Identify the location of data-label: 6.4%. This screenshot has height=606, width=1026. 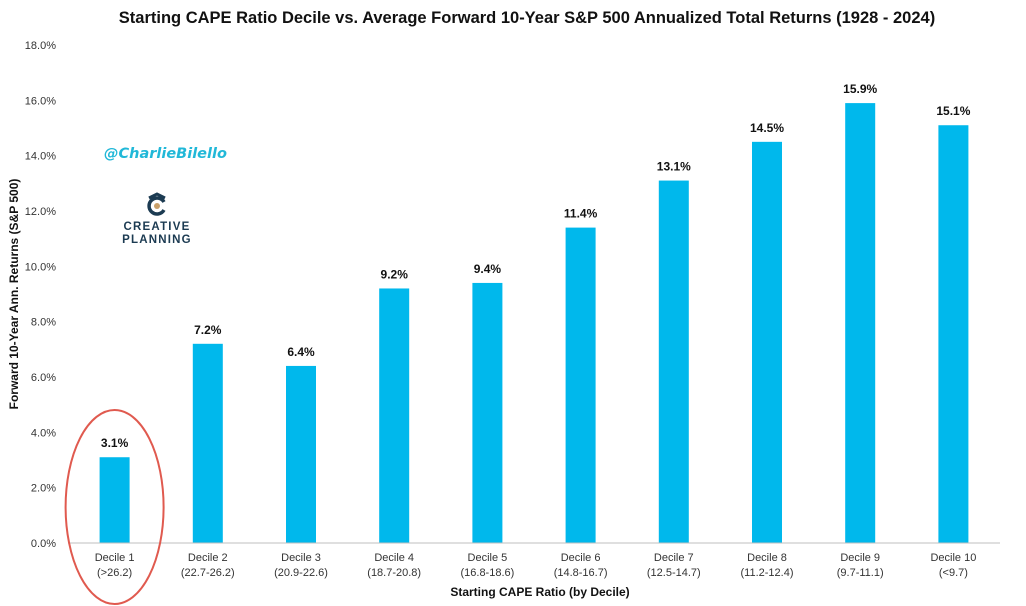
(301, 352).